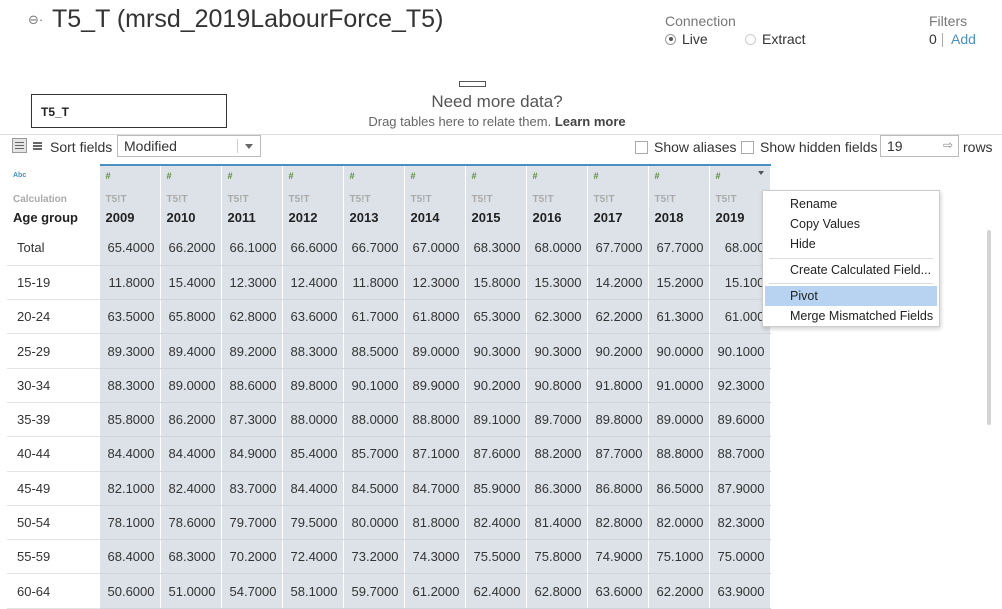 The height and width of the screenshot is (609, 1002). I want to click on menu-item-pivot: Pivot, so click(851, 296).